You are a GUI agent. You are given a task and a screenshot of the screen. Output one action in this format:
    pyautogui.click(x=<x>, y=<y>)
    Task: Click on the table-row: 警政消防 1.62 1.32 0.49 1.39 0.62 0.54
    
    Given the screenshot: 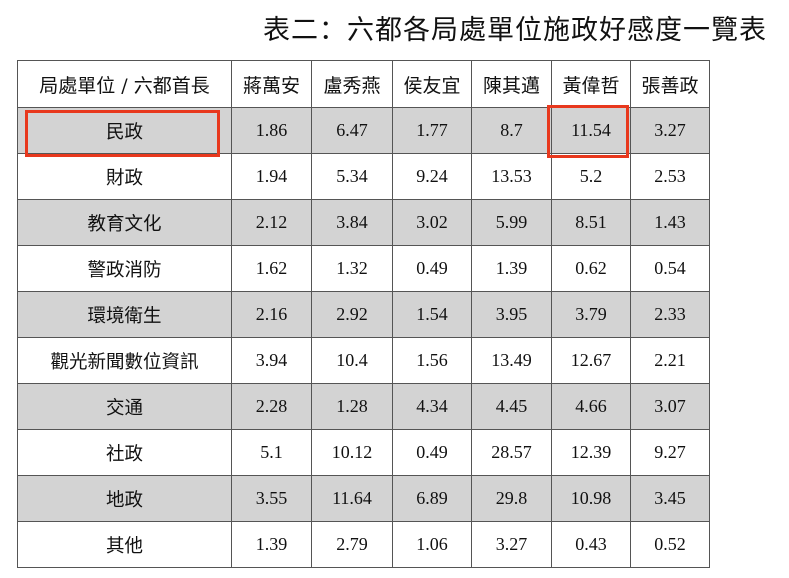 What is the action you would take?
    pyautogui.click(x=363, y=268)
    